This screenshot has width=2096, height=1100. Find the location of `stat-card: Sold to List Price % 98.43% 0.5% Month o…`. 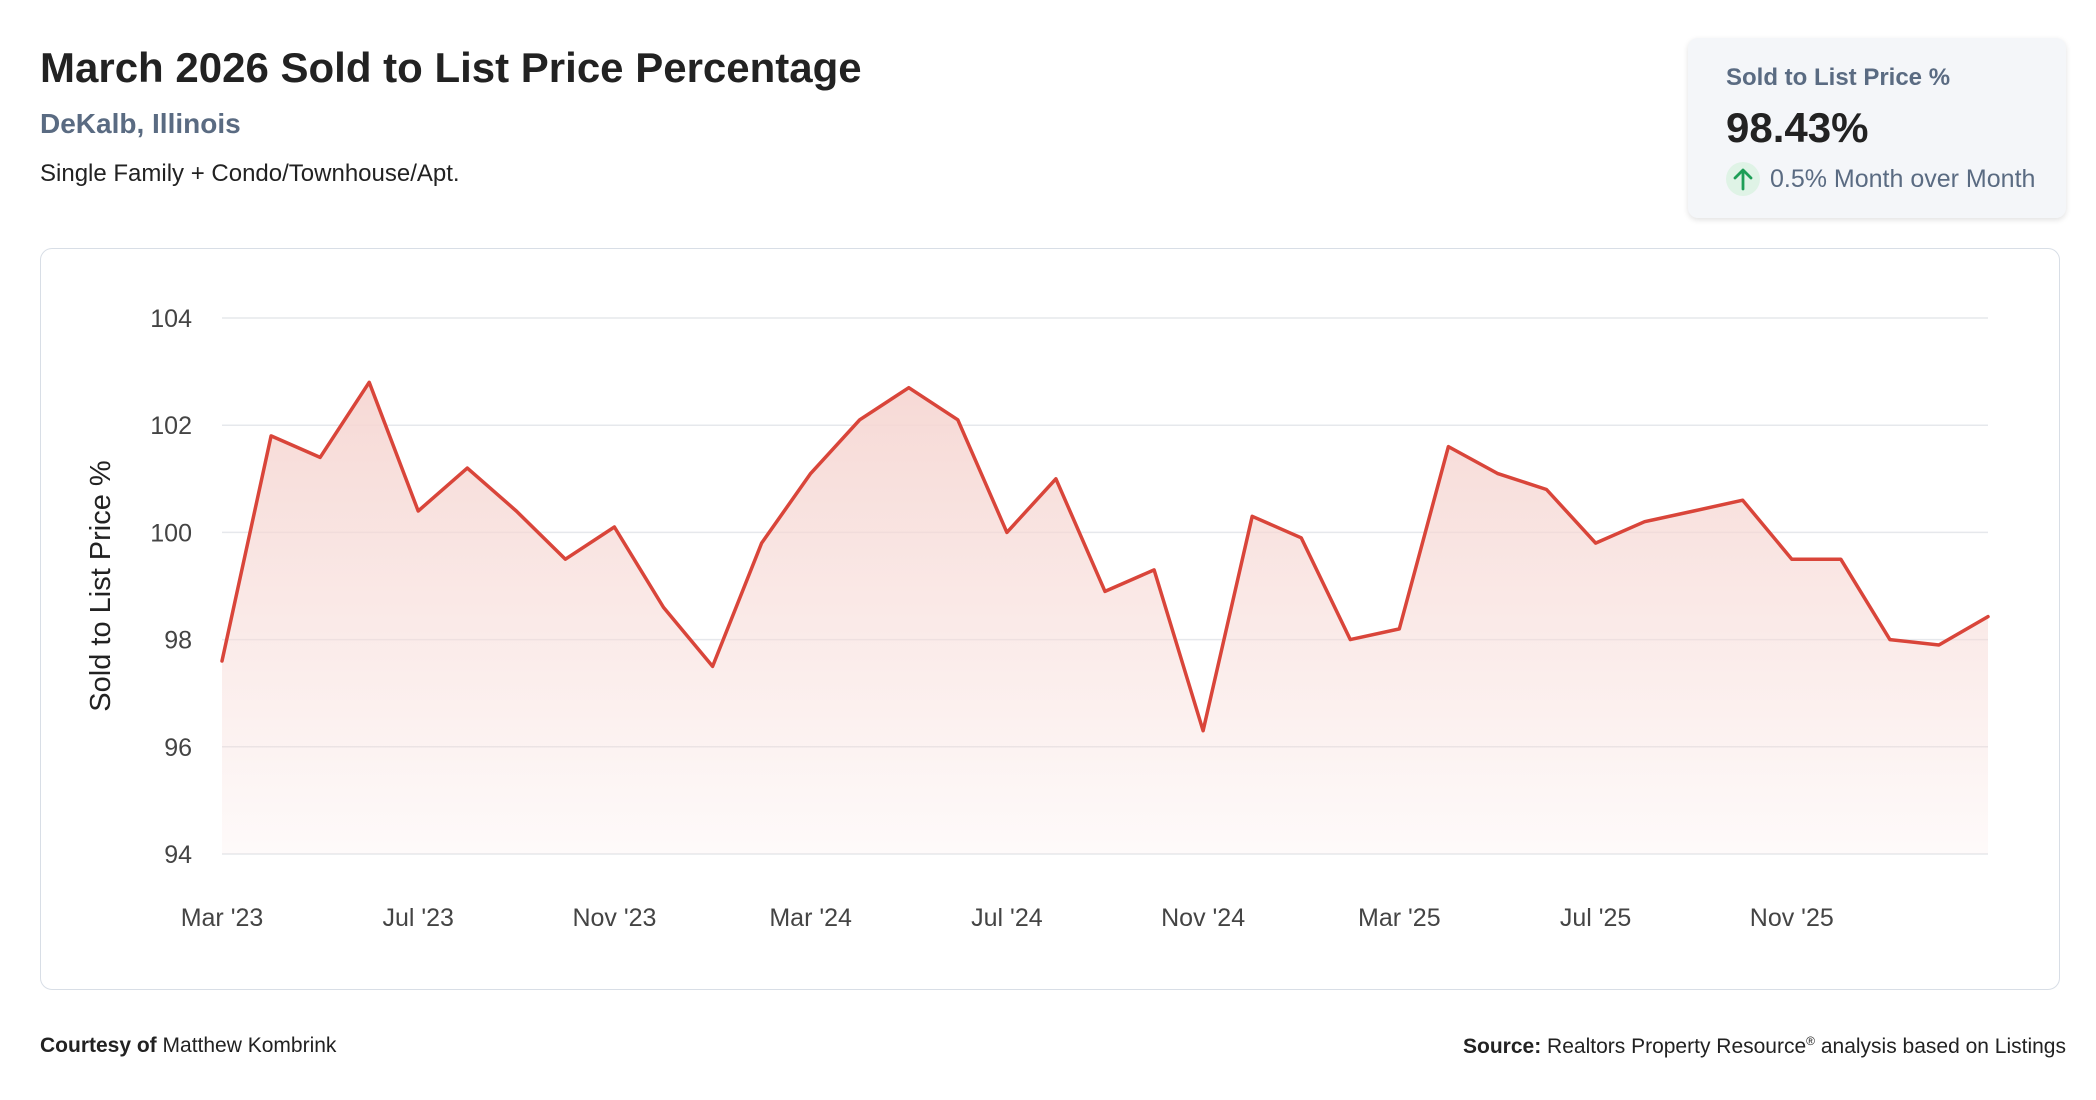

stat-card: Sold to List Price % 98.43% 0.5% Month o… is located at coordinates (1877, 128).